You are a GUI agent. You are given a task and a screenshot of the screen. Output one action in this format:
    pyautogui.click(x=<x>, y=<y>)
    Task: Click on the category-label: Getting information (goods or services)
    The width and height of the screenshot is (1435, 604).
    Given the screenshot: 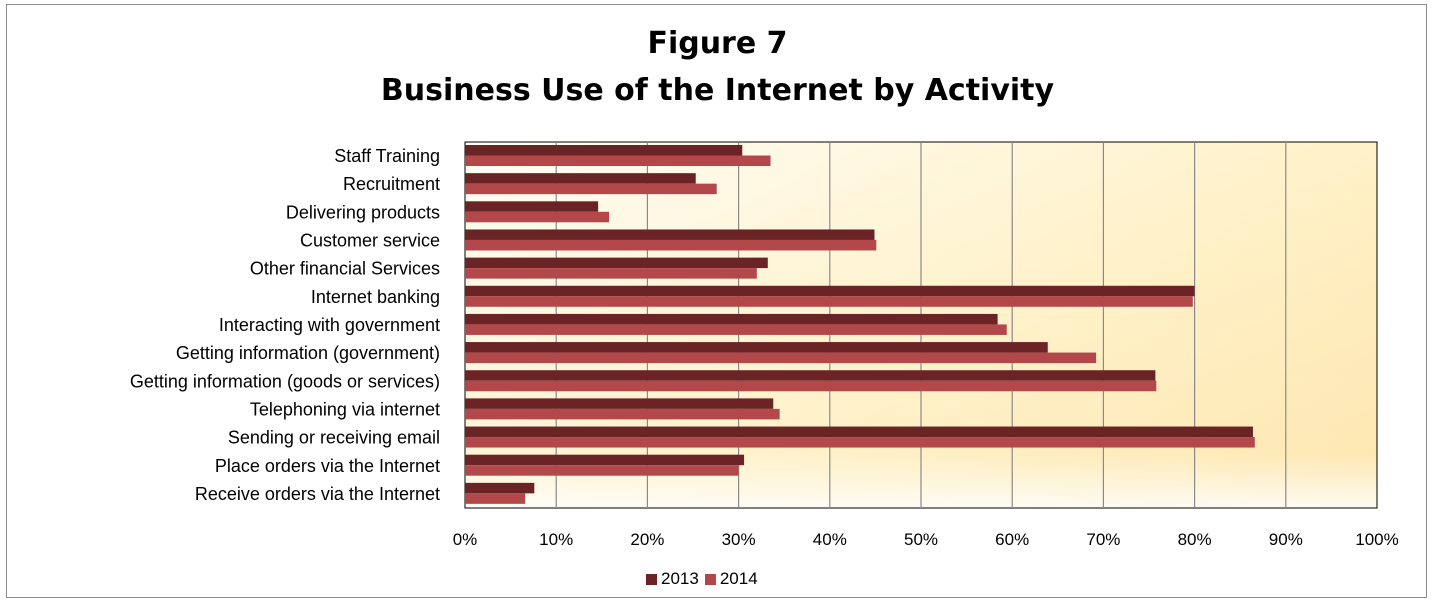 What is the action you would take?
    pyautogui.click(x=285, y=381)
    